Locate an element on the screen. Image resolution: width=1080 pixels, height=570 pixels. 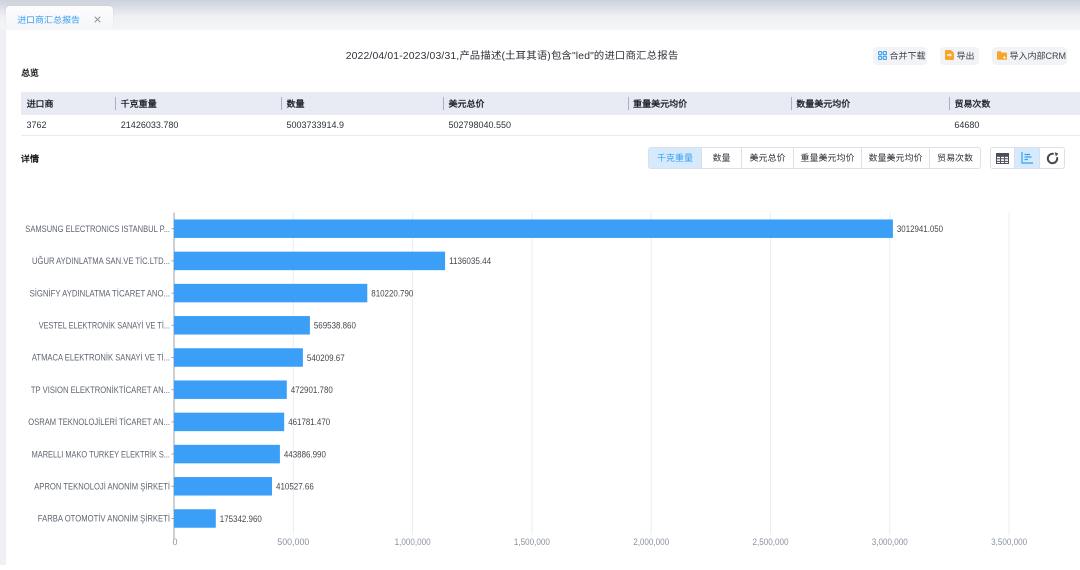
svg-text: 1136035.44 is located at coordinates (470, 261).